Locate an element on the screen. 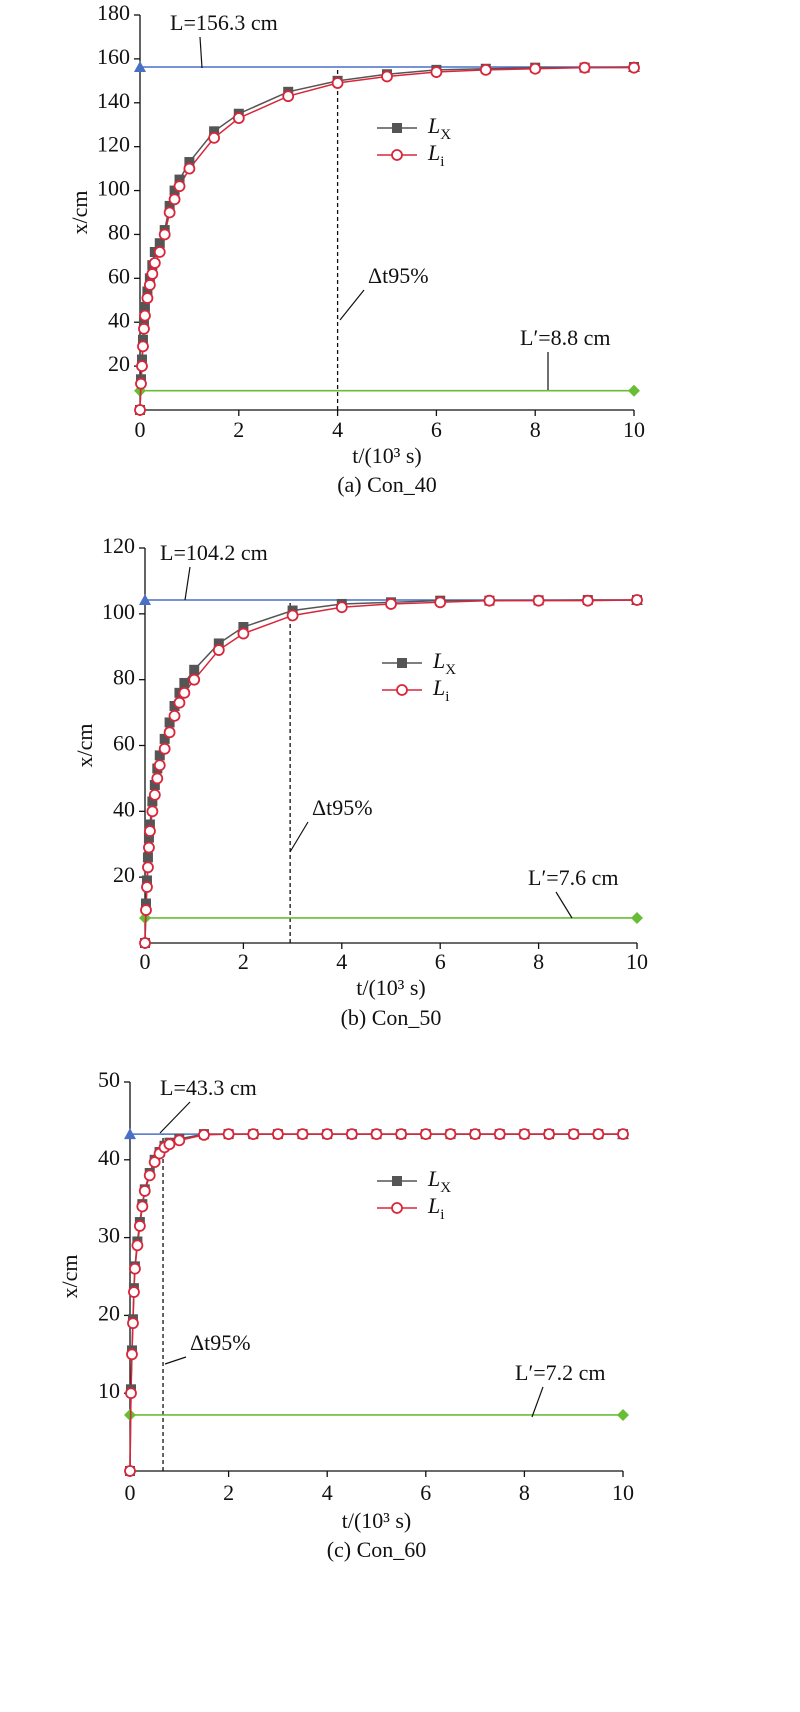  reference-label: L=43.3 cm is located at coordinates (208, 1087).